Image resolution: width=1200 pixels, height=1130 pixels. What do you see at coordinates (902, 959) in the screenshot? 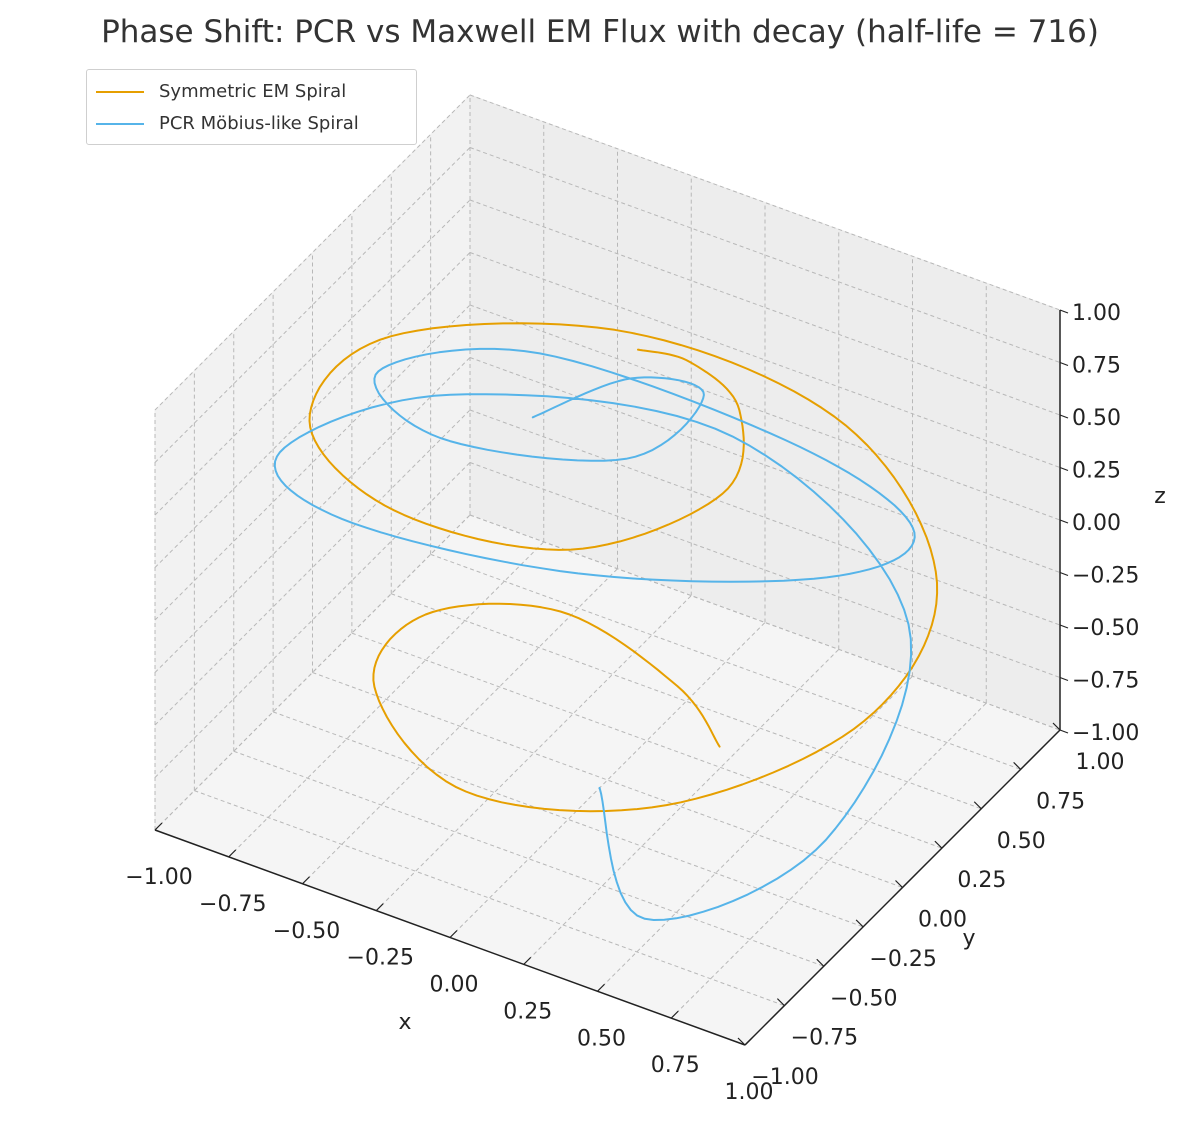
I see `y-tick-label: −0.25` at bounding box center [902, 959].